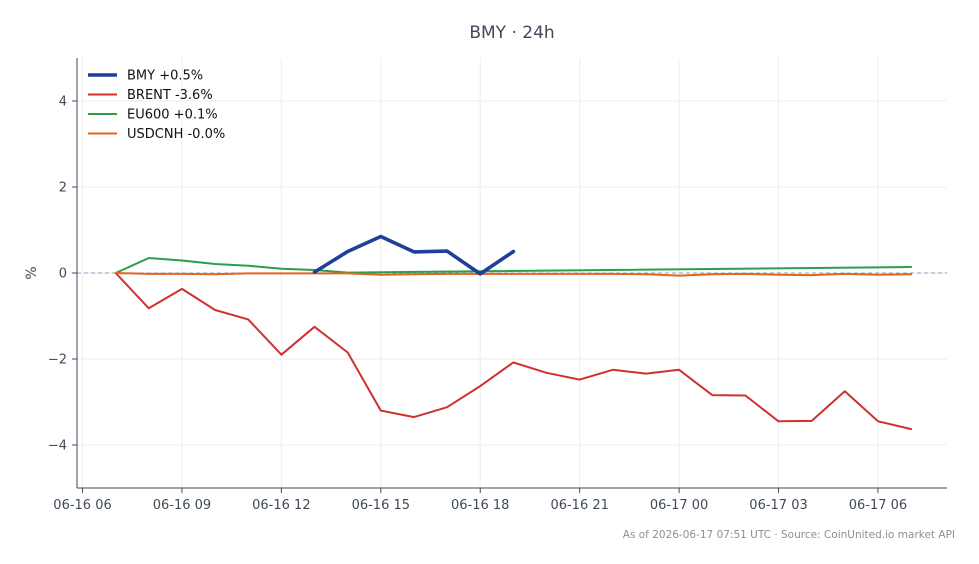  What do you see at coordinates (579, 505) in the screenshot?
I see `x-tick-label: 06-16 21` at bounding box center [579, 505].